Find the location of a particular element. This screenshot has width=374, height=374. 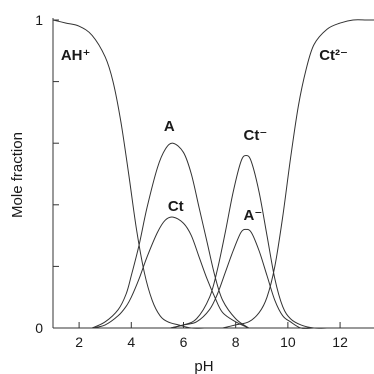

series-label-5: Ct²⁻ is located at coordinates (333, 55).